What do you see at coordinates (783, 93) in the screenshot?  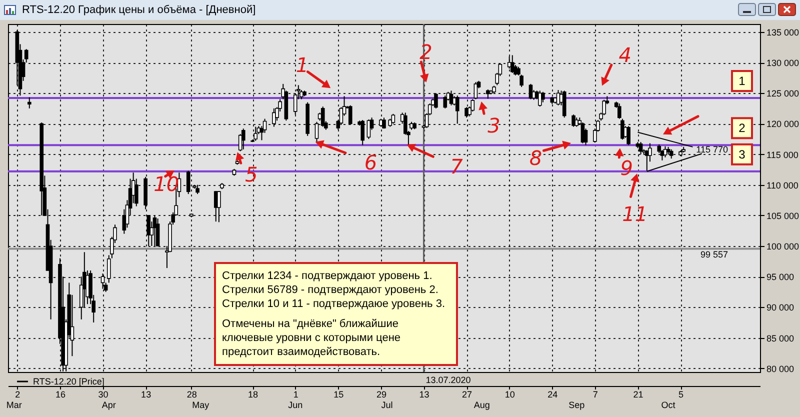 I see `y-tick-label: 125 000` at bounding box center [783, 93].